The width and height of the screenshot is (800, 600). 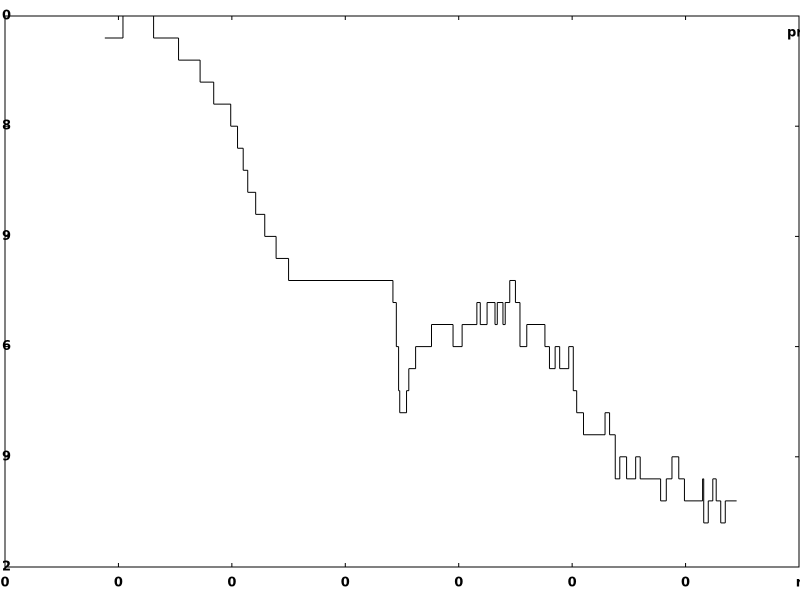 I want to click on y-tick-label: 0, so click(x=6, y=16).